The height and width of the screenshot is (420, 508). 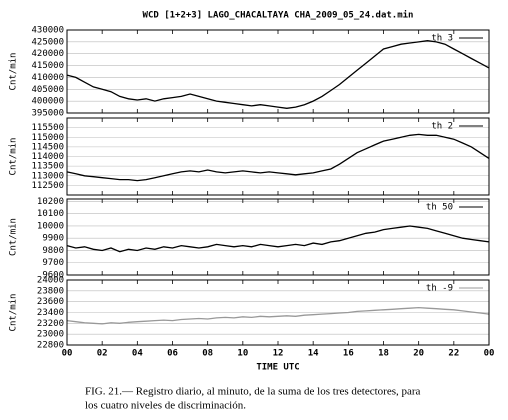 What do you see at coordinates (47, 54) in the screenshot?
I see `y-tick-label: 420000` at bounding box center [47, 54].